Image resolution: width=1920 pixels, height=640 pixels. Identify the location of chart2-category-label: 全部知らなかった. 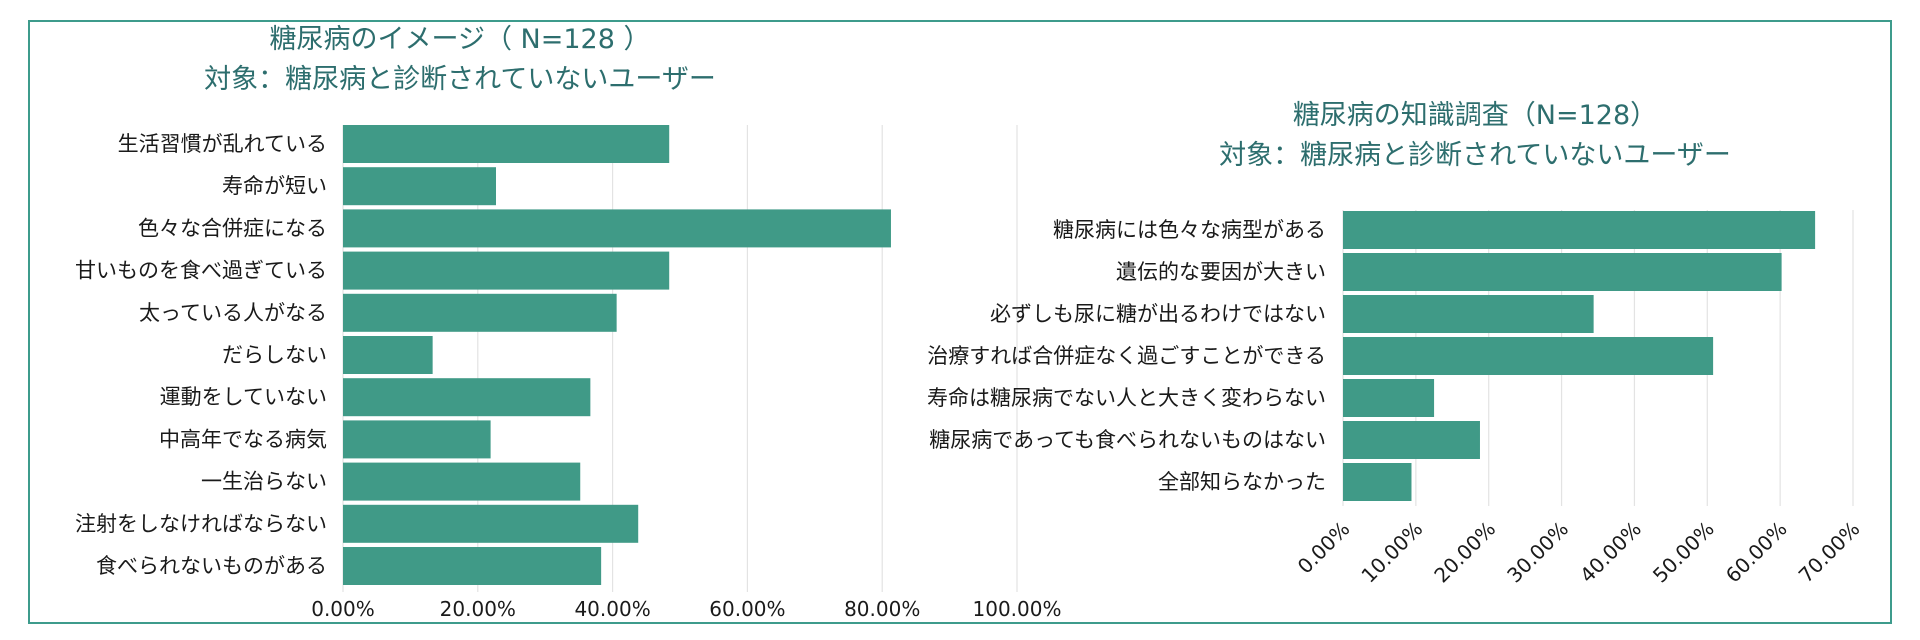
(1242, 482).